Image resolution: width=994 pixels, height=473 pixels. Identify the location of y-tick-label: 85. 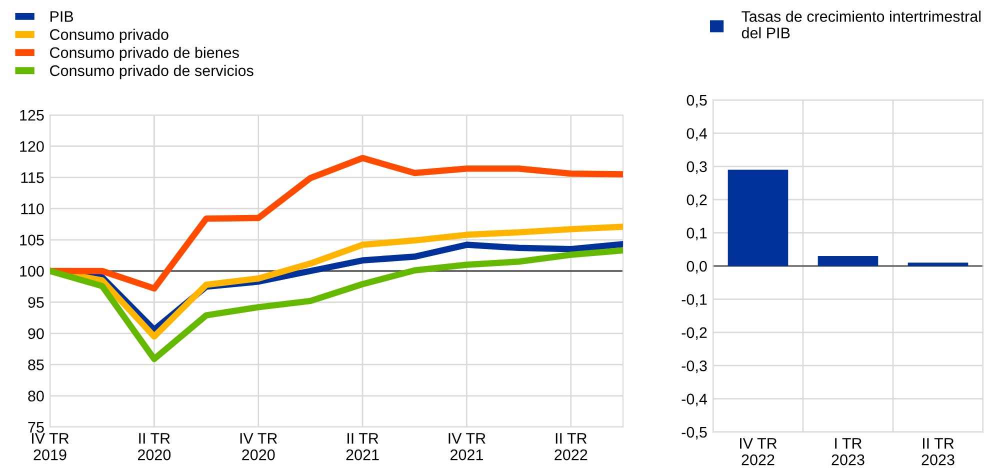
(36, 364).